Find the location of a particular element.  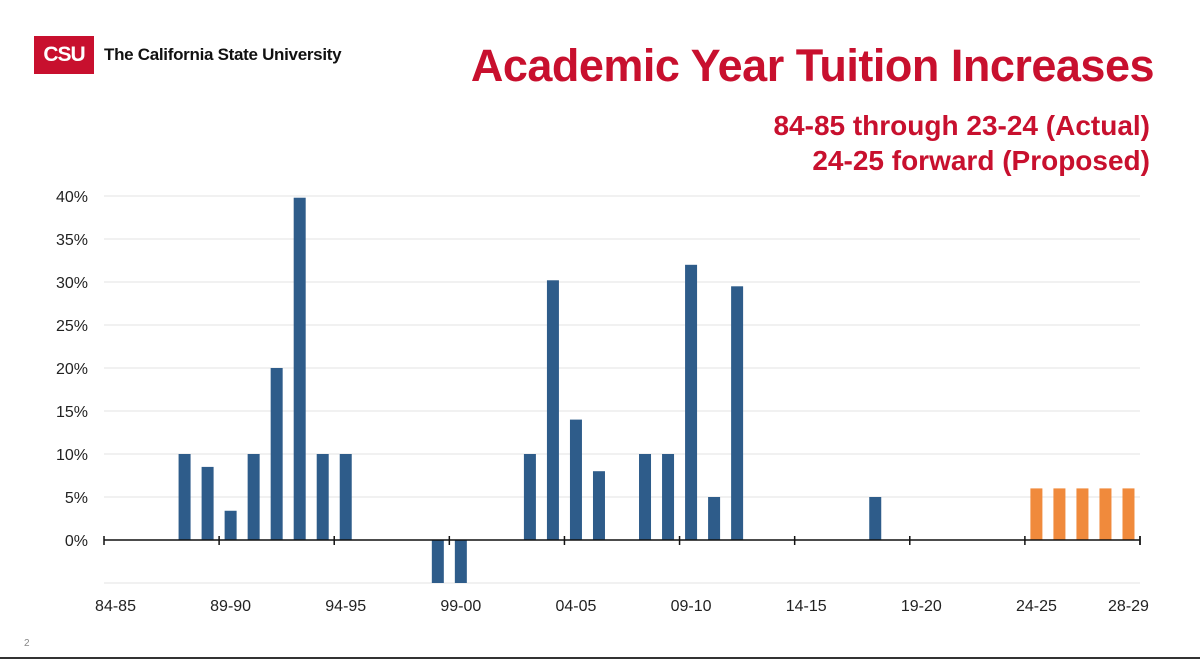

x-tick-label: 14-15 is located at coordinates (806, 606).